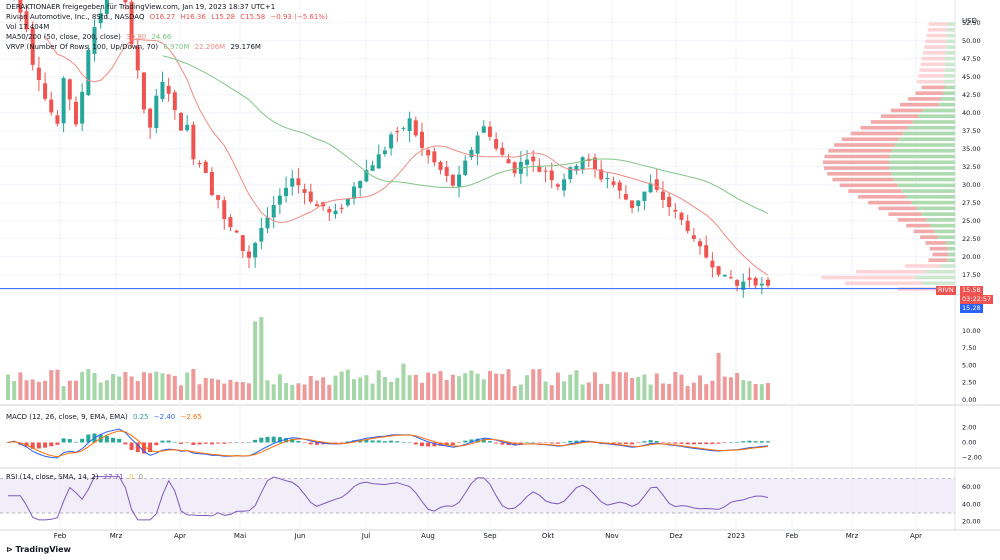 Image resolution: width=1000 pixels, height=560 pixels. What do you see at coordinates (245, 47) in the screenshot?
I see `vrvp-total: 29.176M` at bounding box center [245, 47].